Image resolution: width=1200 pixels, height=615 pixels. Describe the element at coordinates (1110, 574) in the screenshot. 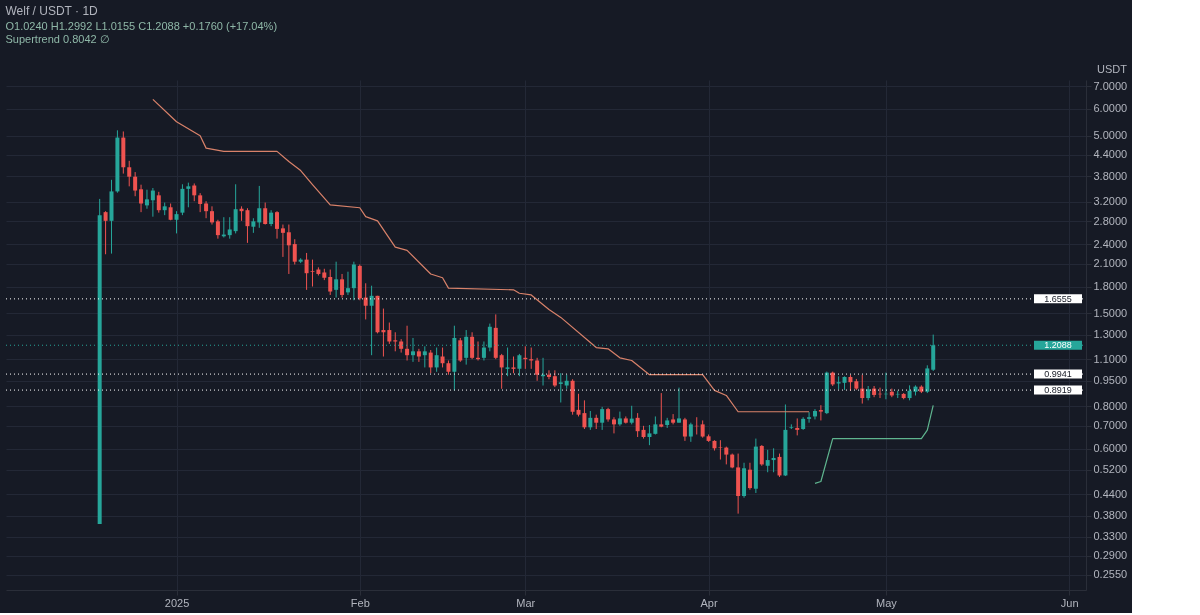

I see `y-tick-label: 0.2550` at that location.